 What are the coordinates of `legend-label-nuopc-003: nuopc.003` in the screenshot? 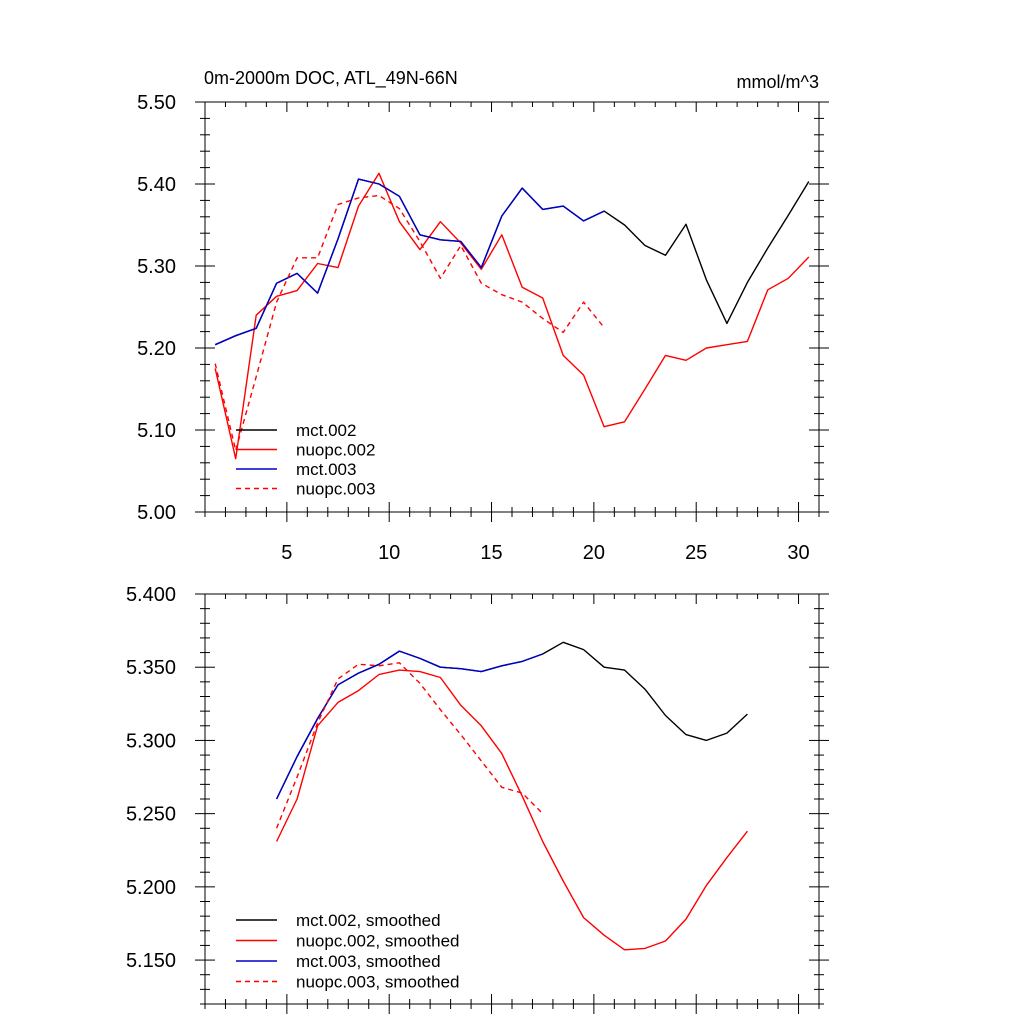 It's located at (335, 489).